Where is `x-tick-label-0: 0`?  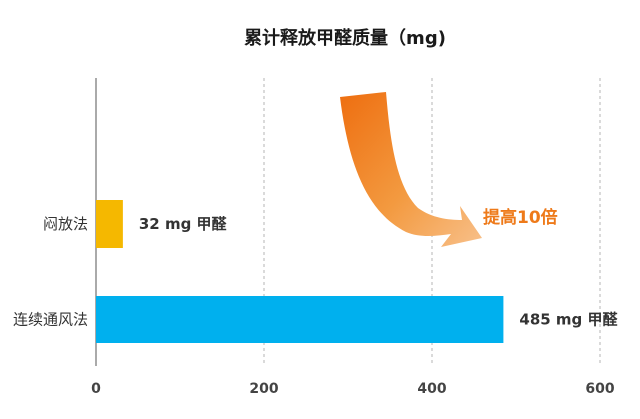
x-tick-label-0: 0 is located at coordinates (96, 389).